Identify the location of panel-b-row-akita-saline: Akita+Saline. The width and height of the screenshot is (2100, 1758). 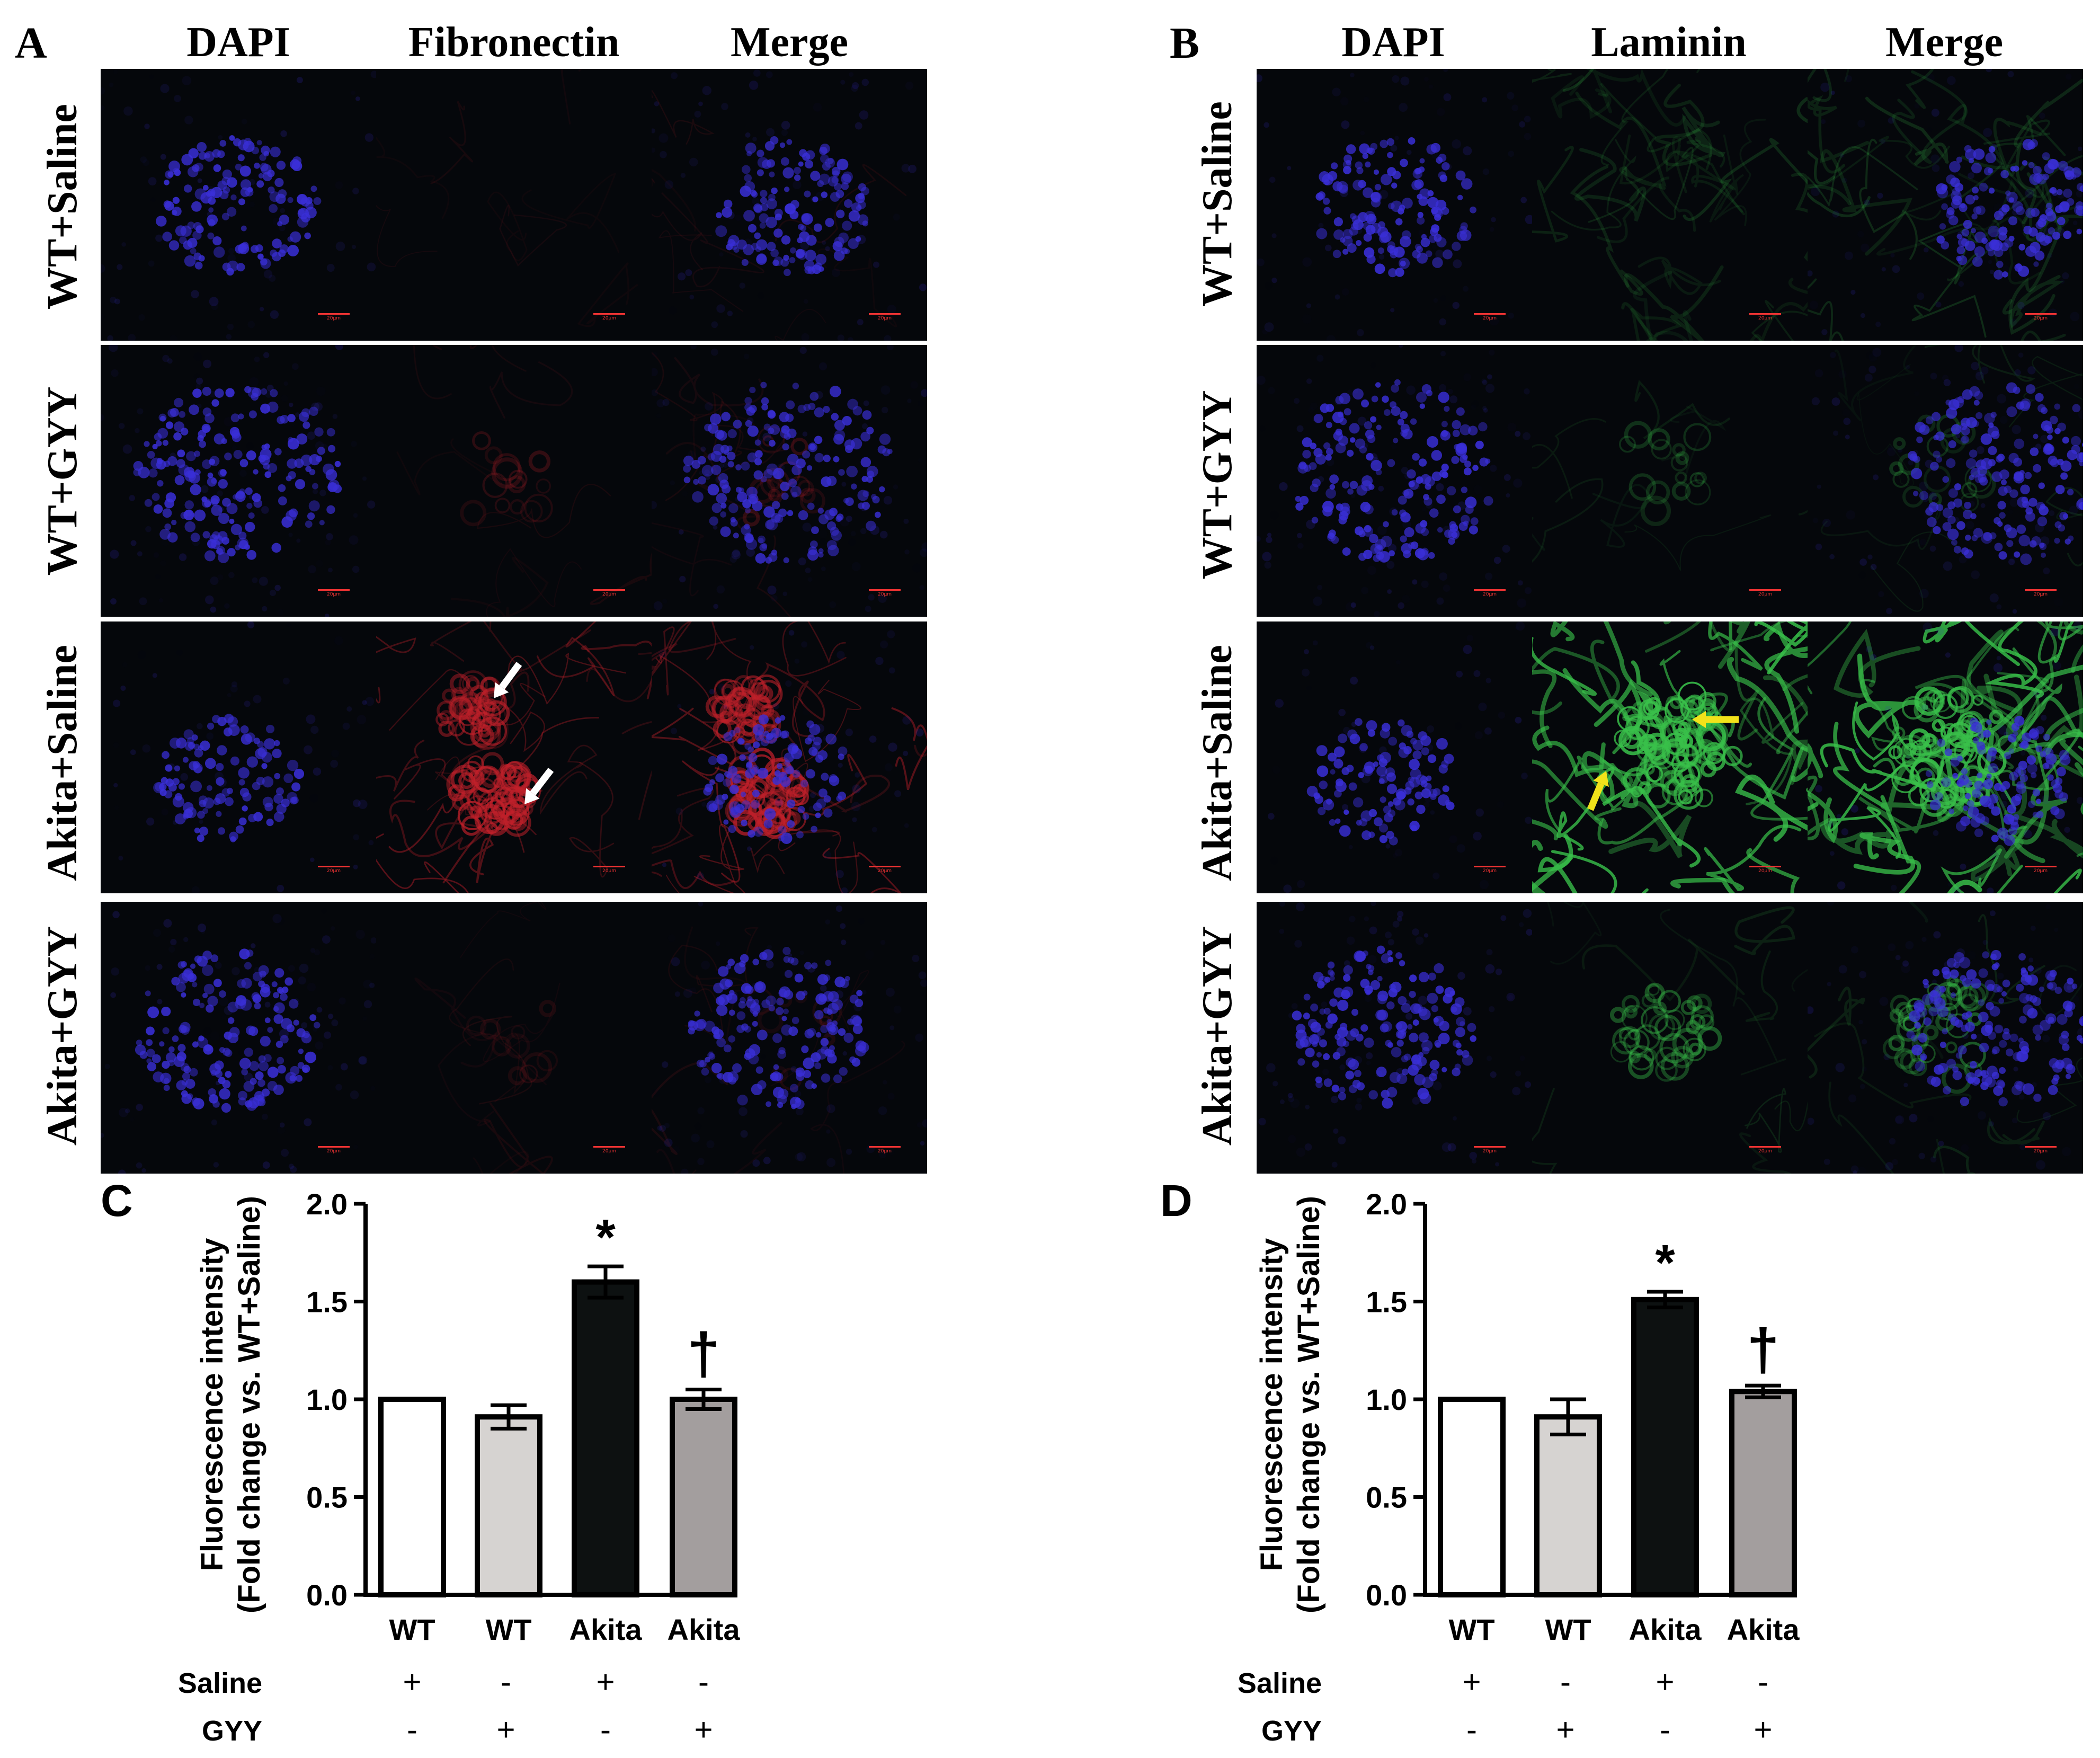
(1217, 763).